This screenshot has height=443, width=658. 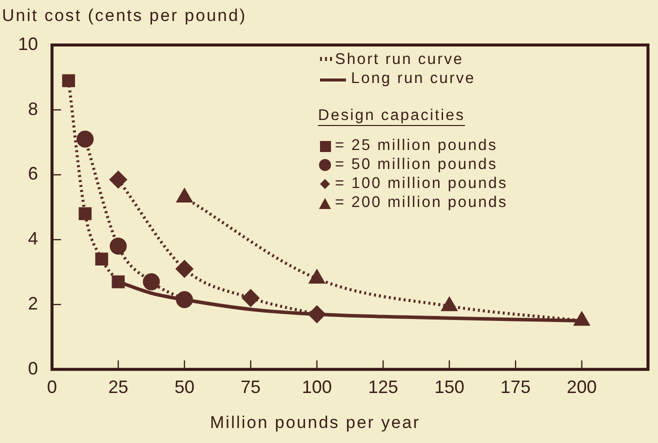 What do you see at coordinates (421, 202) in the screenshot?
I see `legend-label: = 200 million pounds` at bounding box center [421, 202].